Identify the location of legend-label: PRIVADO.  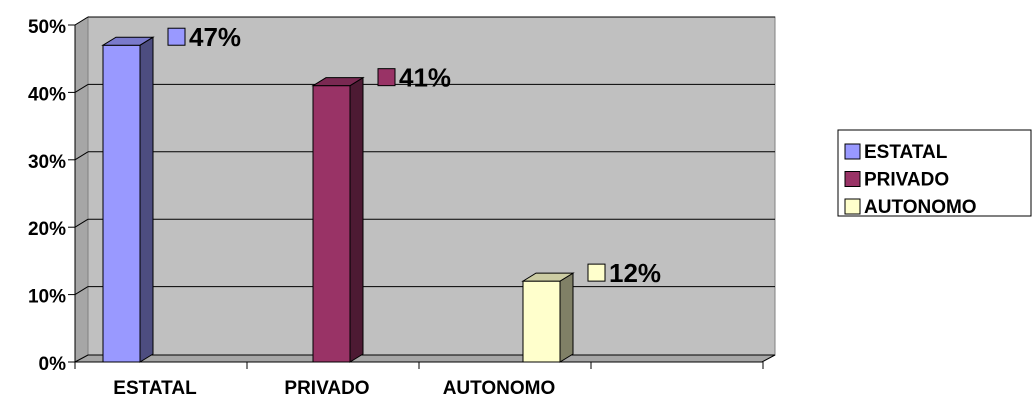
(906, 180).